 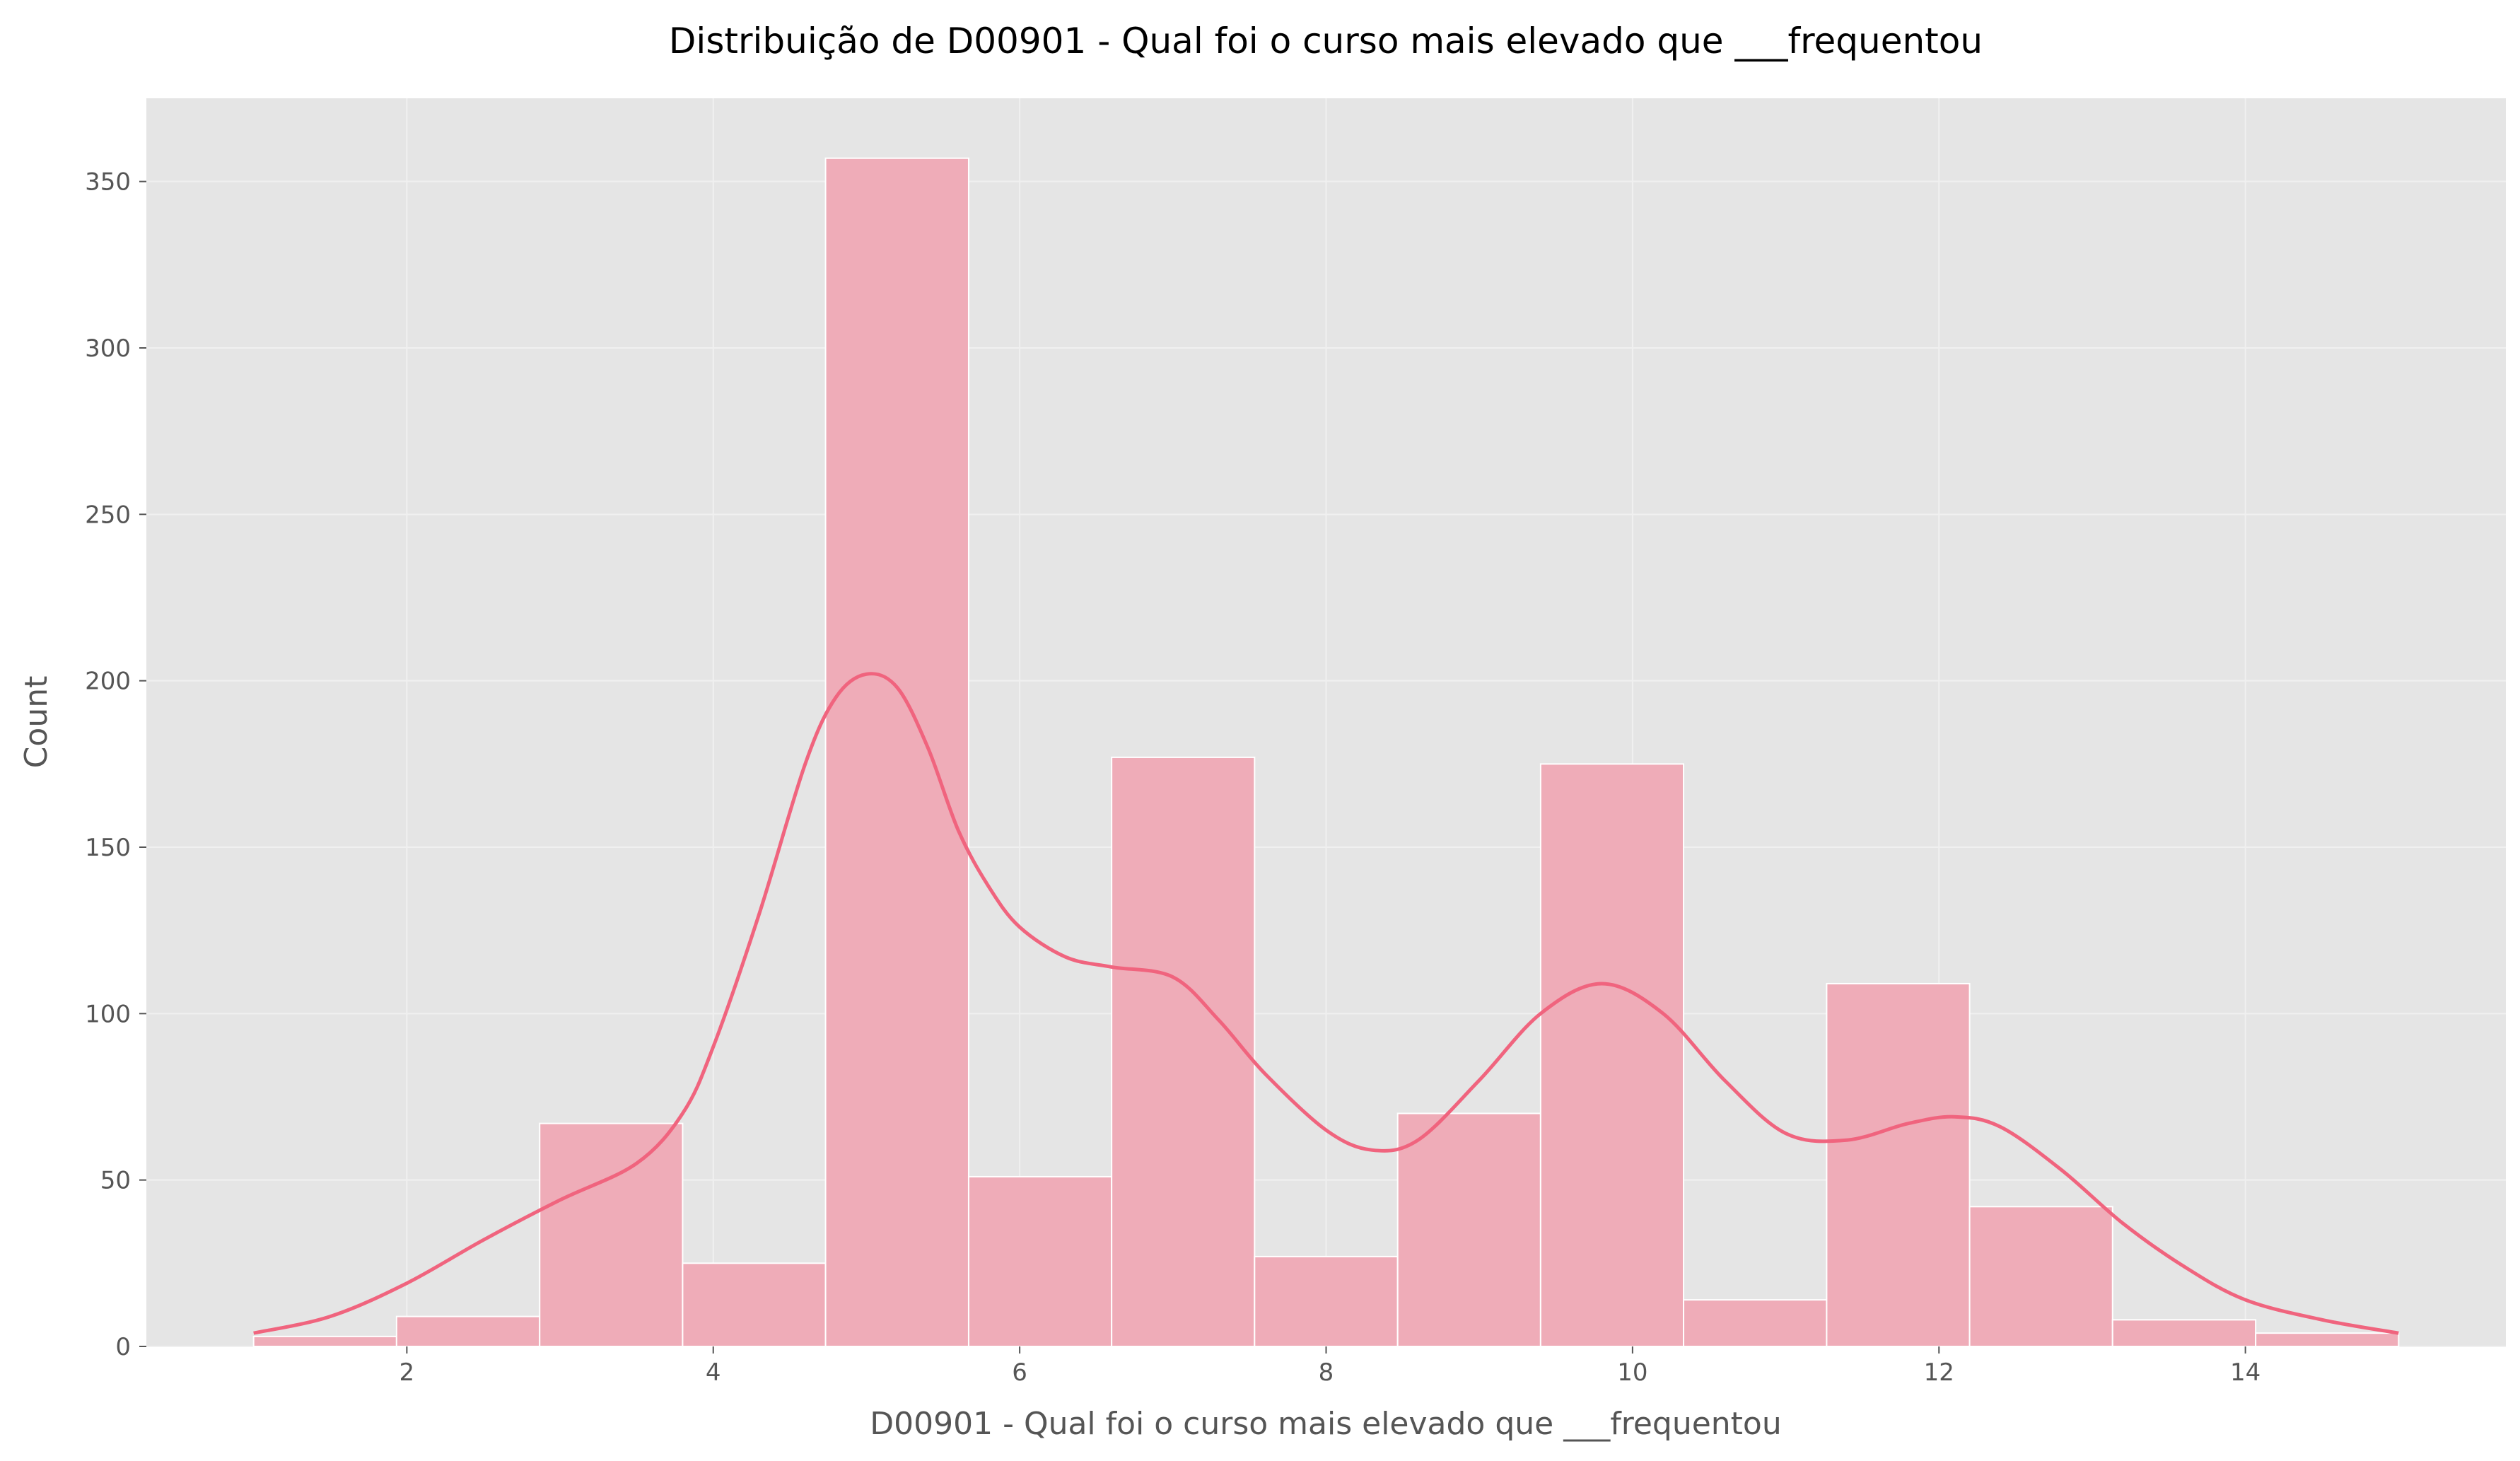 What do you see at coordinates (713, 1373) in the screenshot?
I see `x-tick-label-1: 4` at bounding box center [713, 1373].